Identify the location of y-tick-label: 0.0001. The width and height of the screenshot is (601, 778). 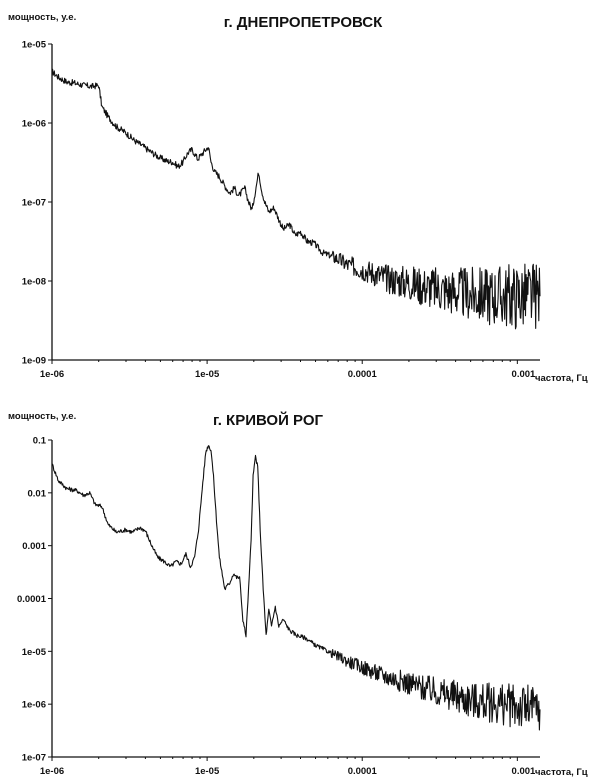
(32, 599).